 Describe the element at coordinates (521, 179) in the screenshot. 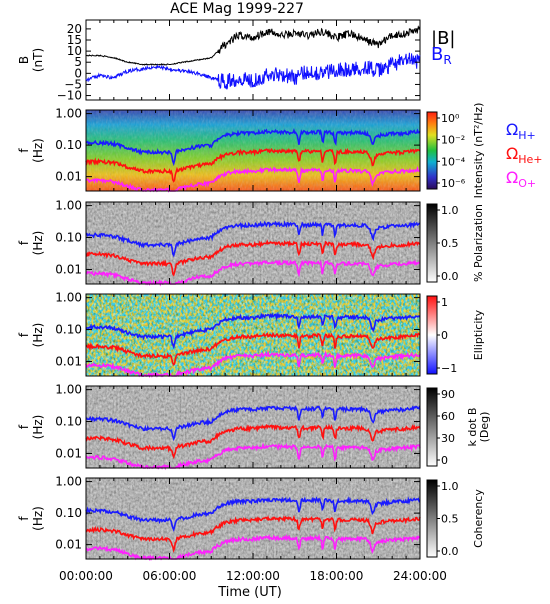

I see `gyro-label: ΩO+` at that location.